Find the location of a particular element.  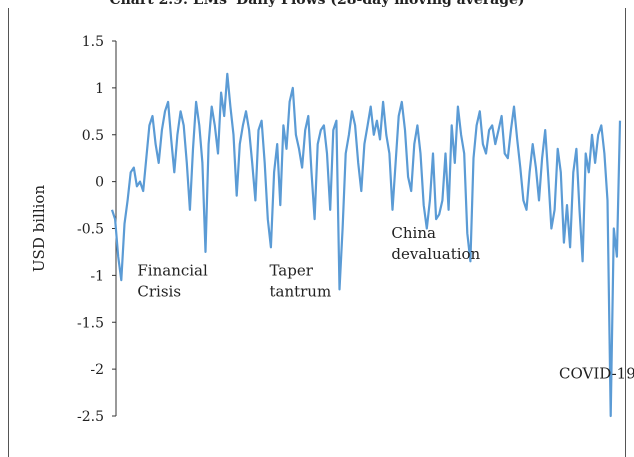

y-tick-label: 0.5 is located at coordinates (93, 136).